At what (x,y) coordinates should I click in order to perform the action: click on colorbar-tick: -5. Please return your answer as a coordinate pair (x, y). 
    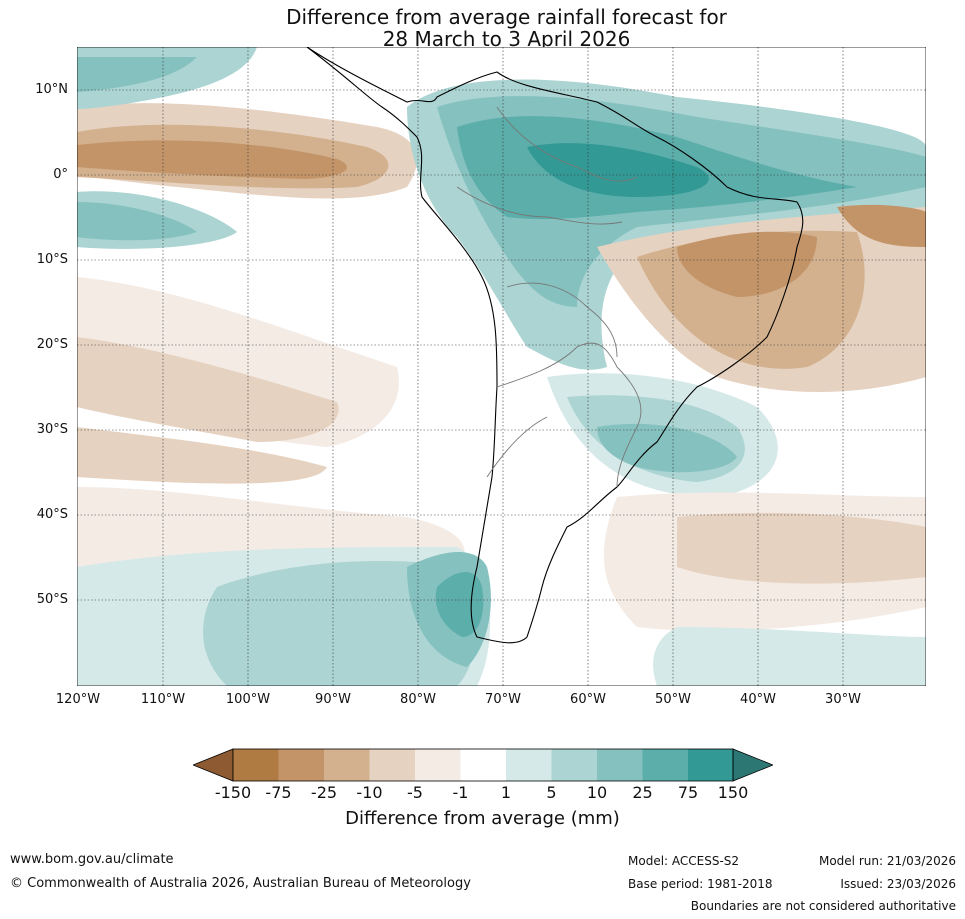
    Looking at the image, I should click on (415, 792).